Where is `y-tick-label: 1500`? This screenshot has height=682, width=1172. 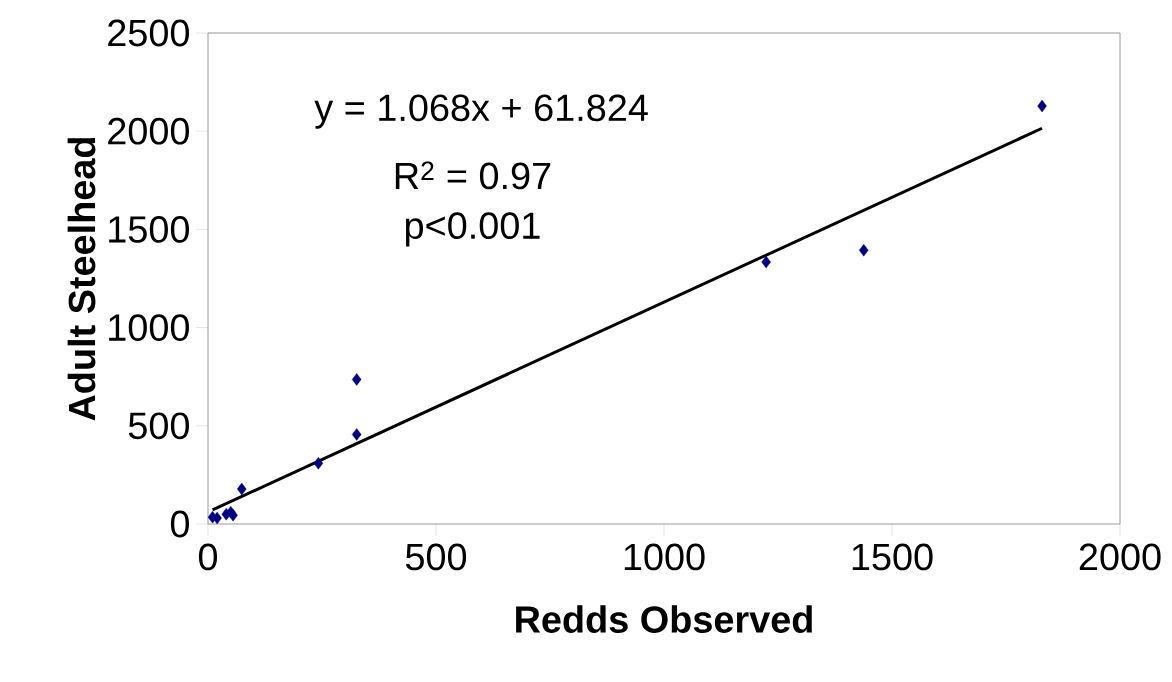 y-tick-label: 1500 is located at coordinates (149, 229).